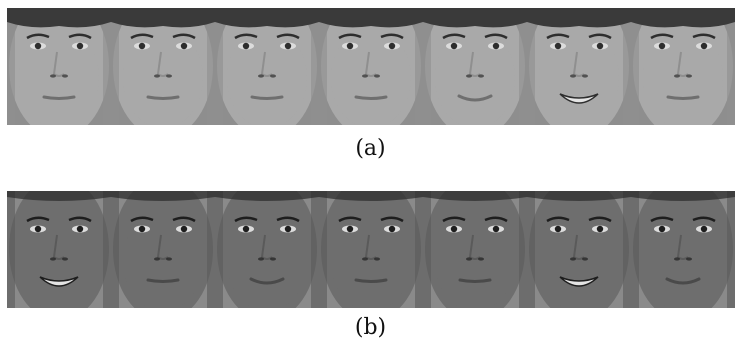 The width and height of the screenshot is (741, 344). Describe the element at coordinates (370, 327) in the screenshot. I see `caption-b: (b)` at that location.